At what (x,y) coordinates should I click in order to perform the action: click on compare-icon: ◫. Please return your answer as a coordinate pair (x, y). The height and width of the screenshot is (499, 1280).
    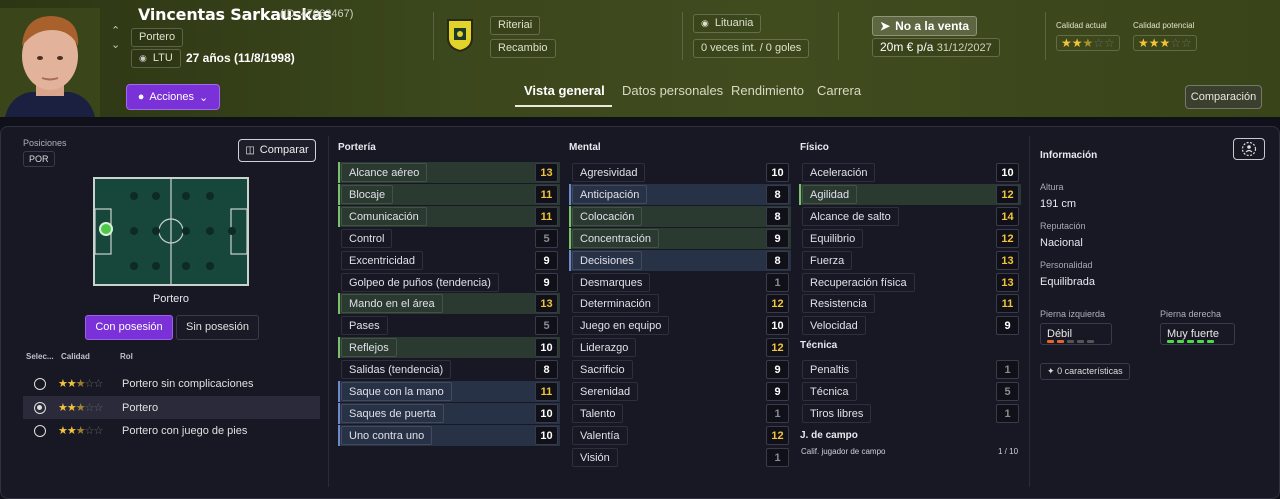
    Looking at the image, I should click on (250, 150).